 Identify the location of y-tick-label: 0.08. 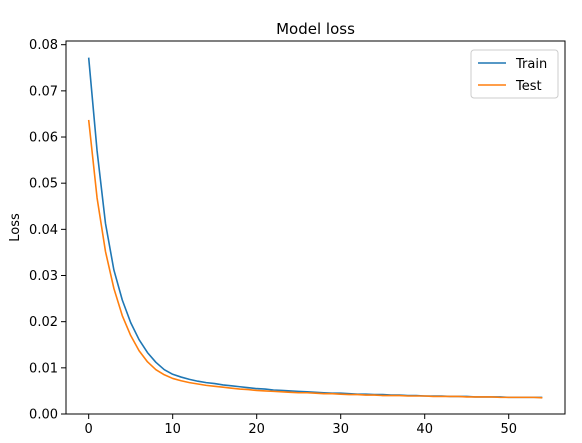
(43, 45).